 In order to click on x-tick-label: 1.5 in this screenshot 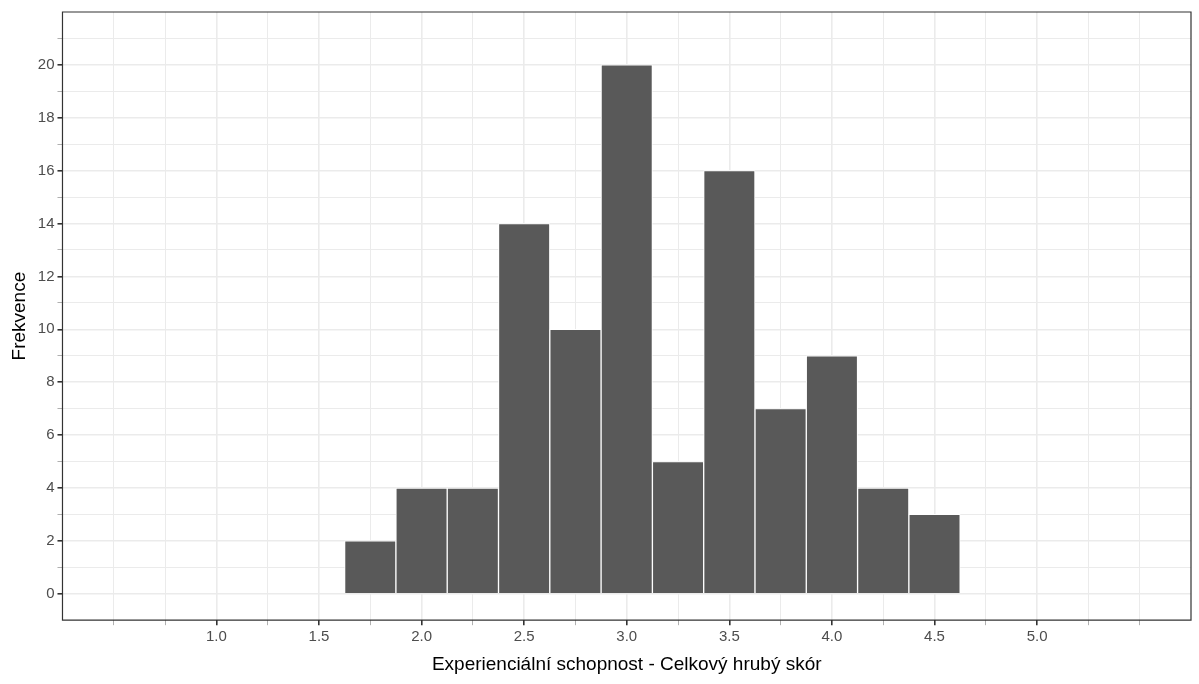, I will do `click(319, 636)`.